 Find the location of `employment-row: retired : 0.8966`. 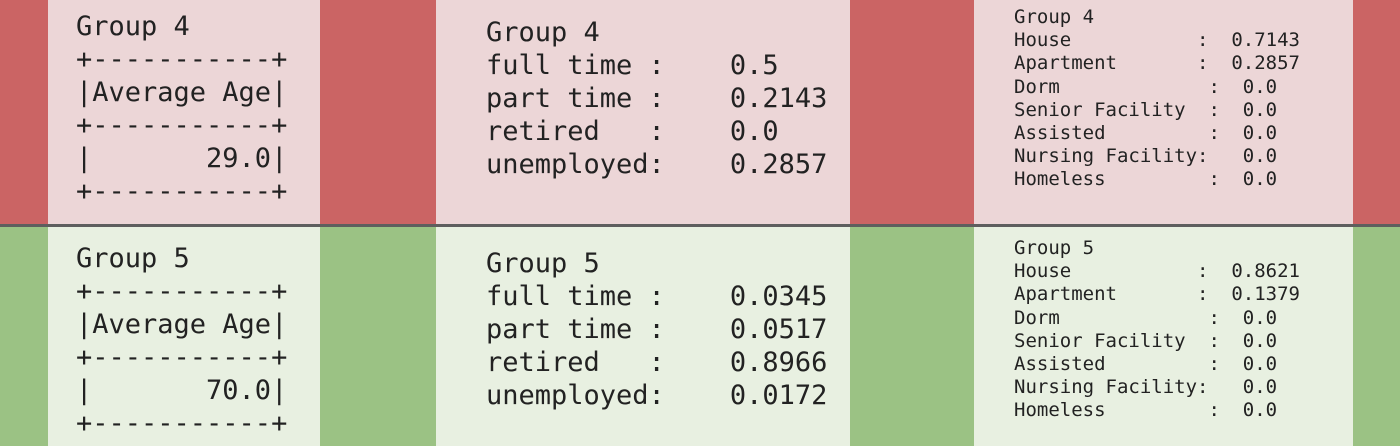

employment-row: retired : 0.8966 is located at coordinates (657, 362).